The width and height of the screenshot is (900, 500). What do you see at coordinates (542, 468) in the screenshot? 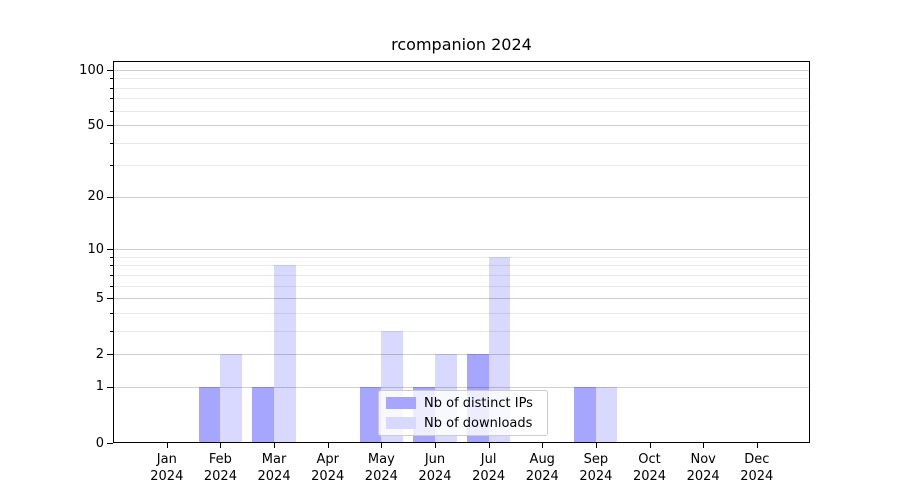
I see `x-tick-label: Aug 2024` at bounding box center [542, 468].